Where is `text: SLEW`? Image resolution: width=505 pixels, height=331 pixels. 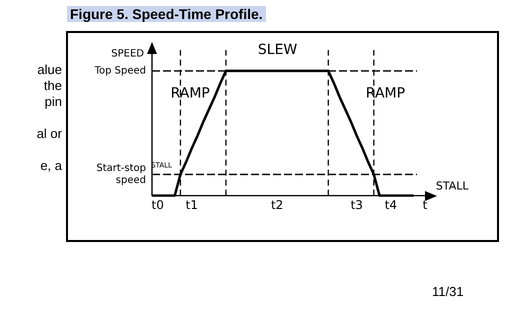
text: SLEW is located at coordinates (278, 50).